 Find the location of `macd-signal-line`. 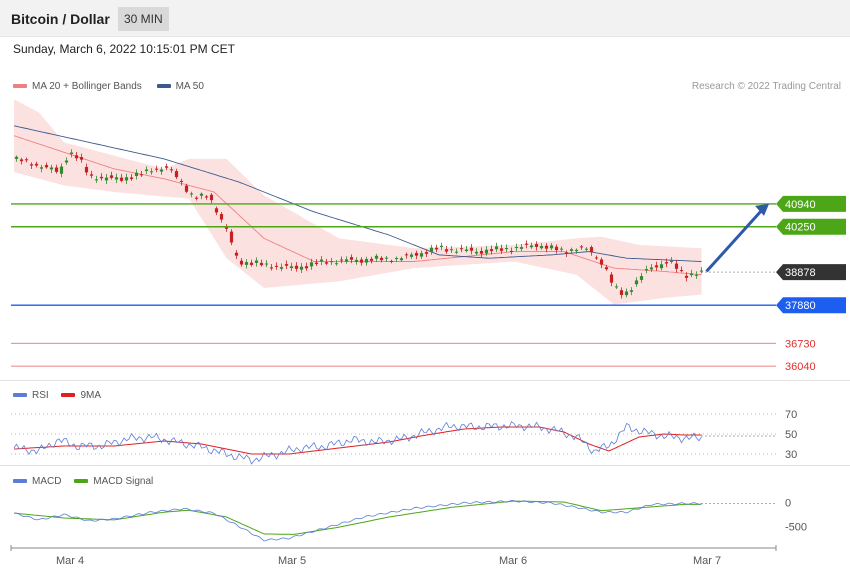

macd-signal-line is located at coordinates (357, 517).